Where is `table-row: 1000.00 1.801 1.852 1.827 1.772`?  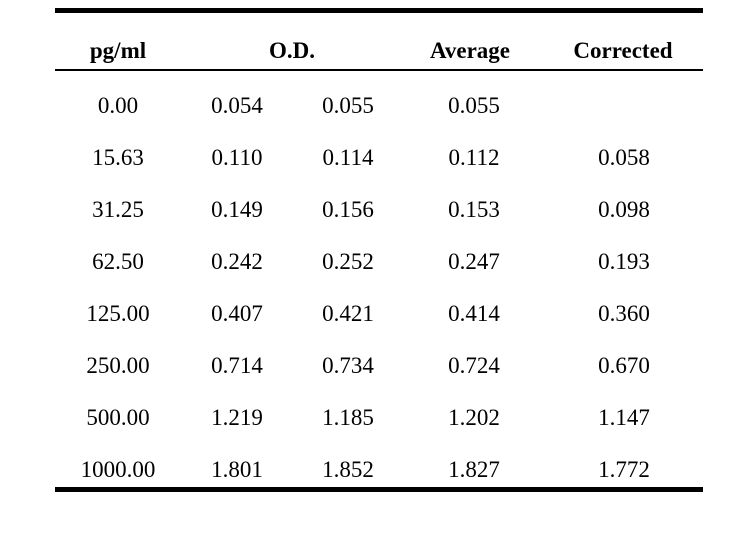
table-row: 1000.00 1.801 1.852 1.827 1.772 is located at coordinates (379, 461).